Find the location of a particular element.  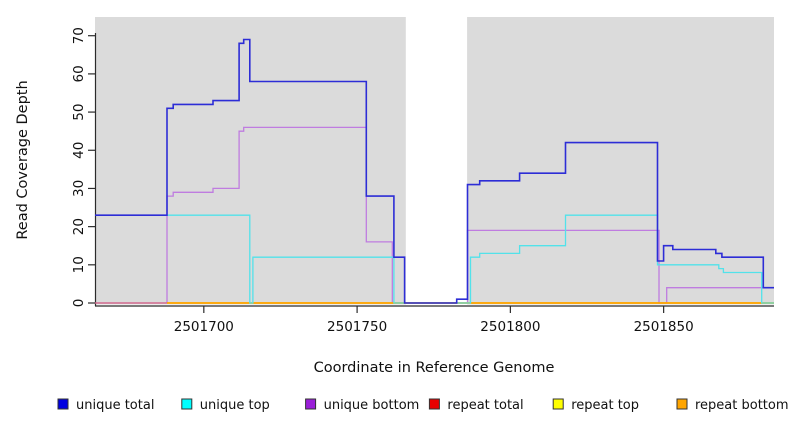

repeat-top-legend-label: repeat top is located at coordinates (605, 405).